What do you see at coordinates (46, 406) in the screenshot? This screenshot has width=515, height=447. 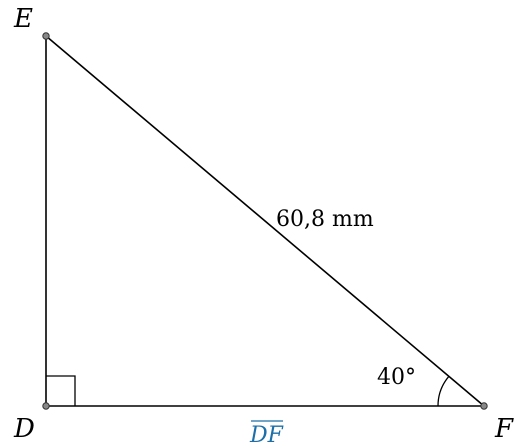 I see `point-D` at bounding box center [46, 406].